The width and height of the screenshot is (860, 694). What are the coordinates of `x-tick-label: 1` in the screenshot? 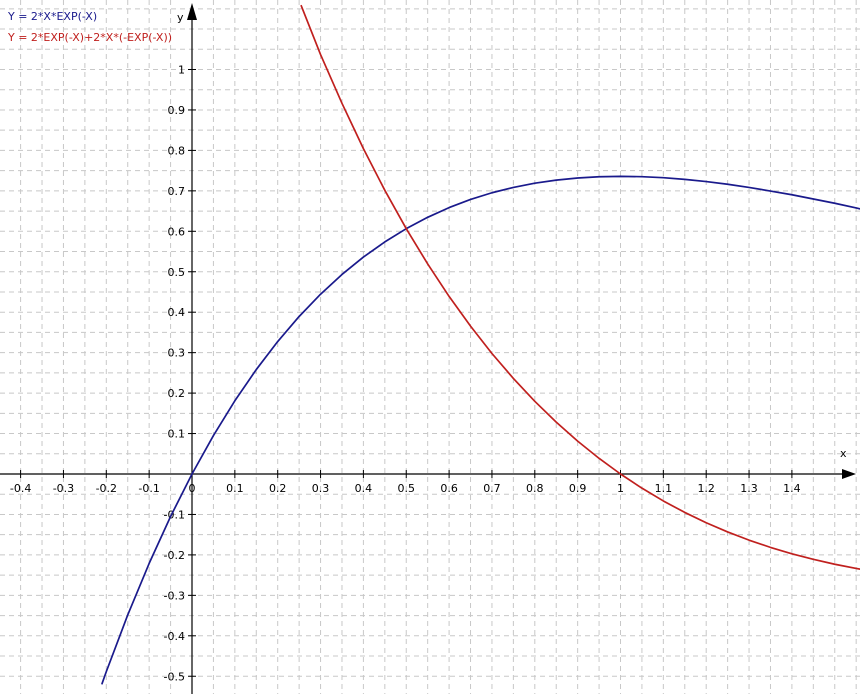 It's located at (620, 488).